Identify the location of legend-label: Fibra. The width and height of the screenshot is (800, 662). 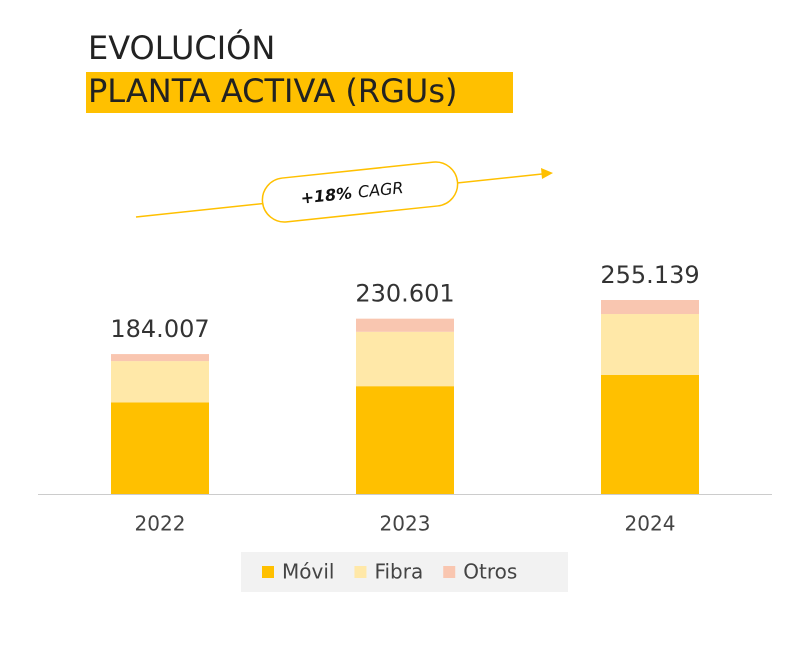
(398, 572).